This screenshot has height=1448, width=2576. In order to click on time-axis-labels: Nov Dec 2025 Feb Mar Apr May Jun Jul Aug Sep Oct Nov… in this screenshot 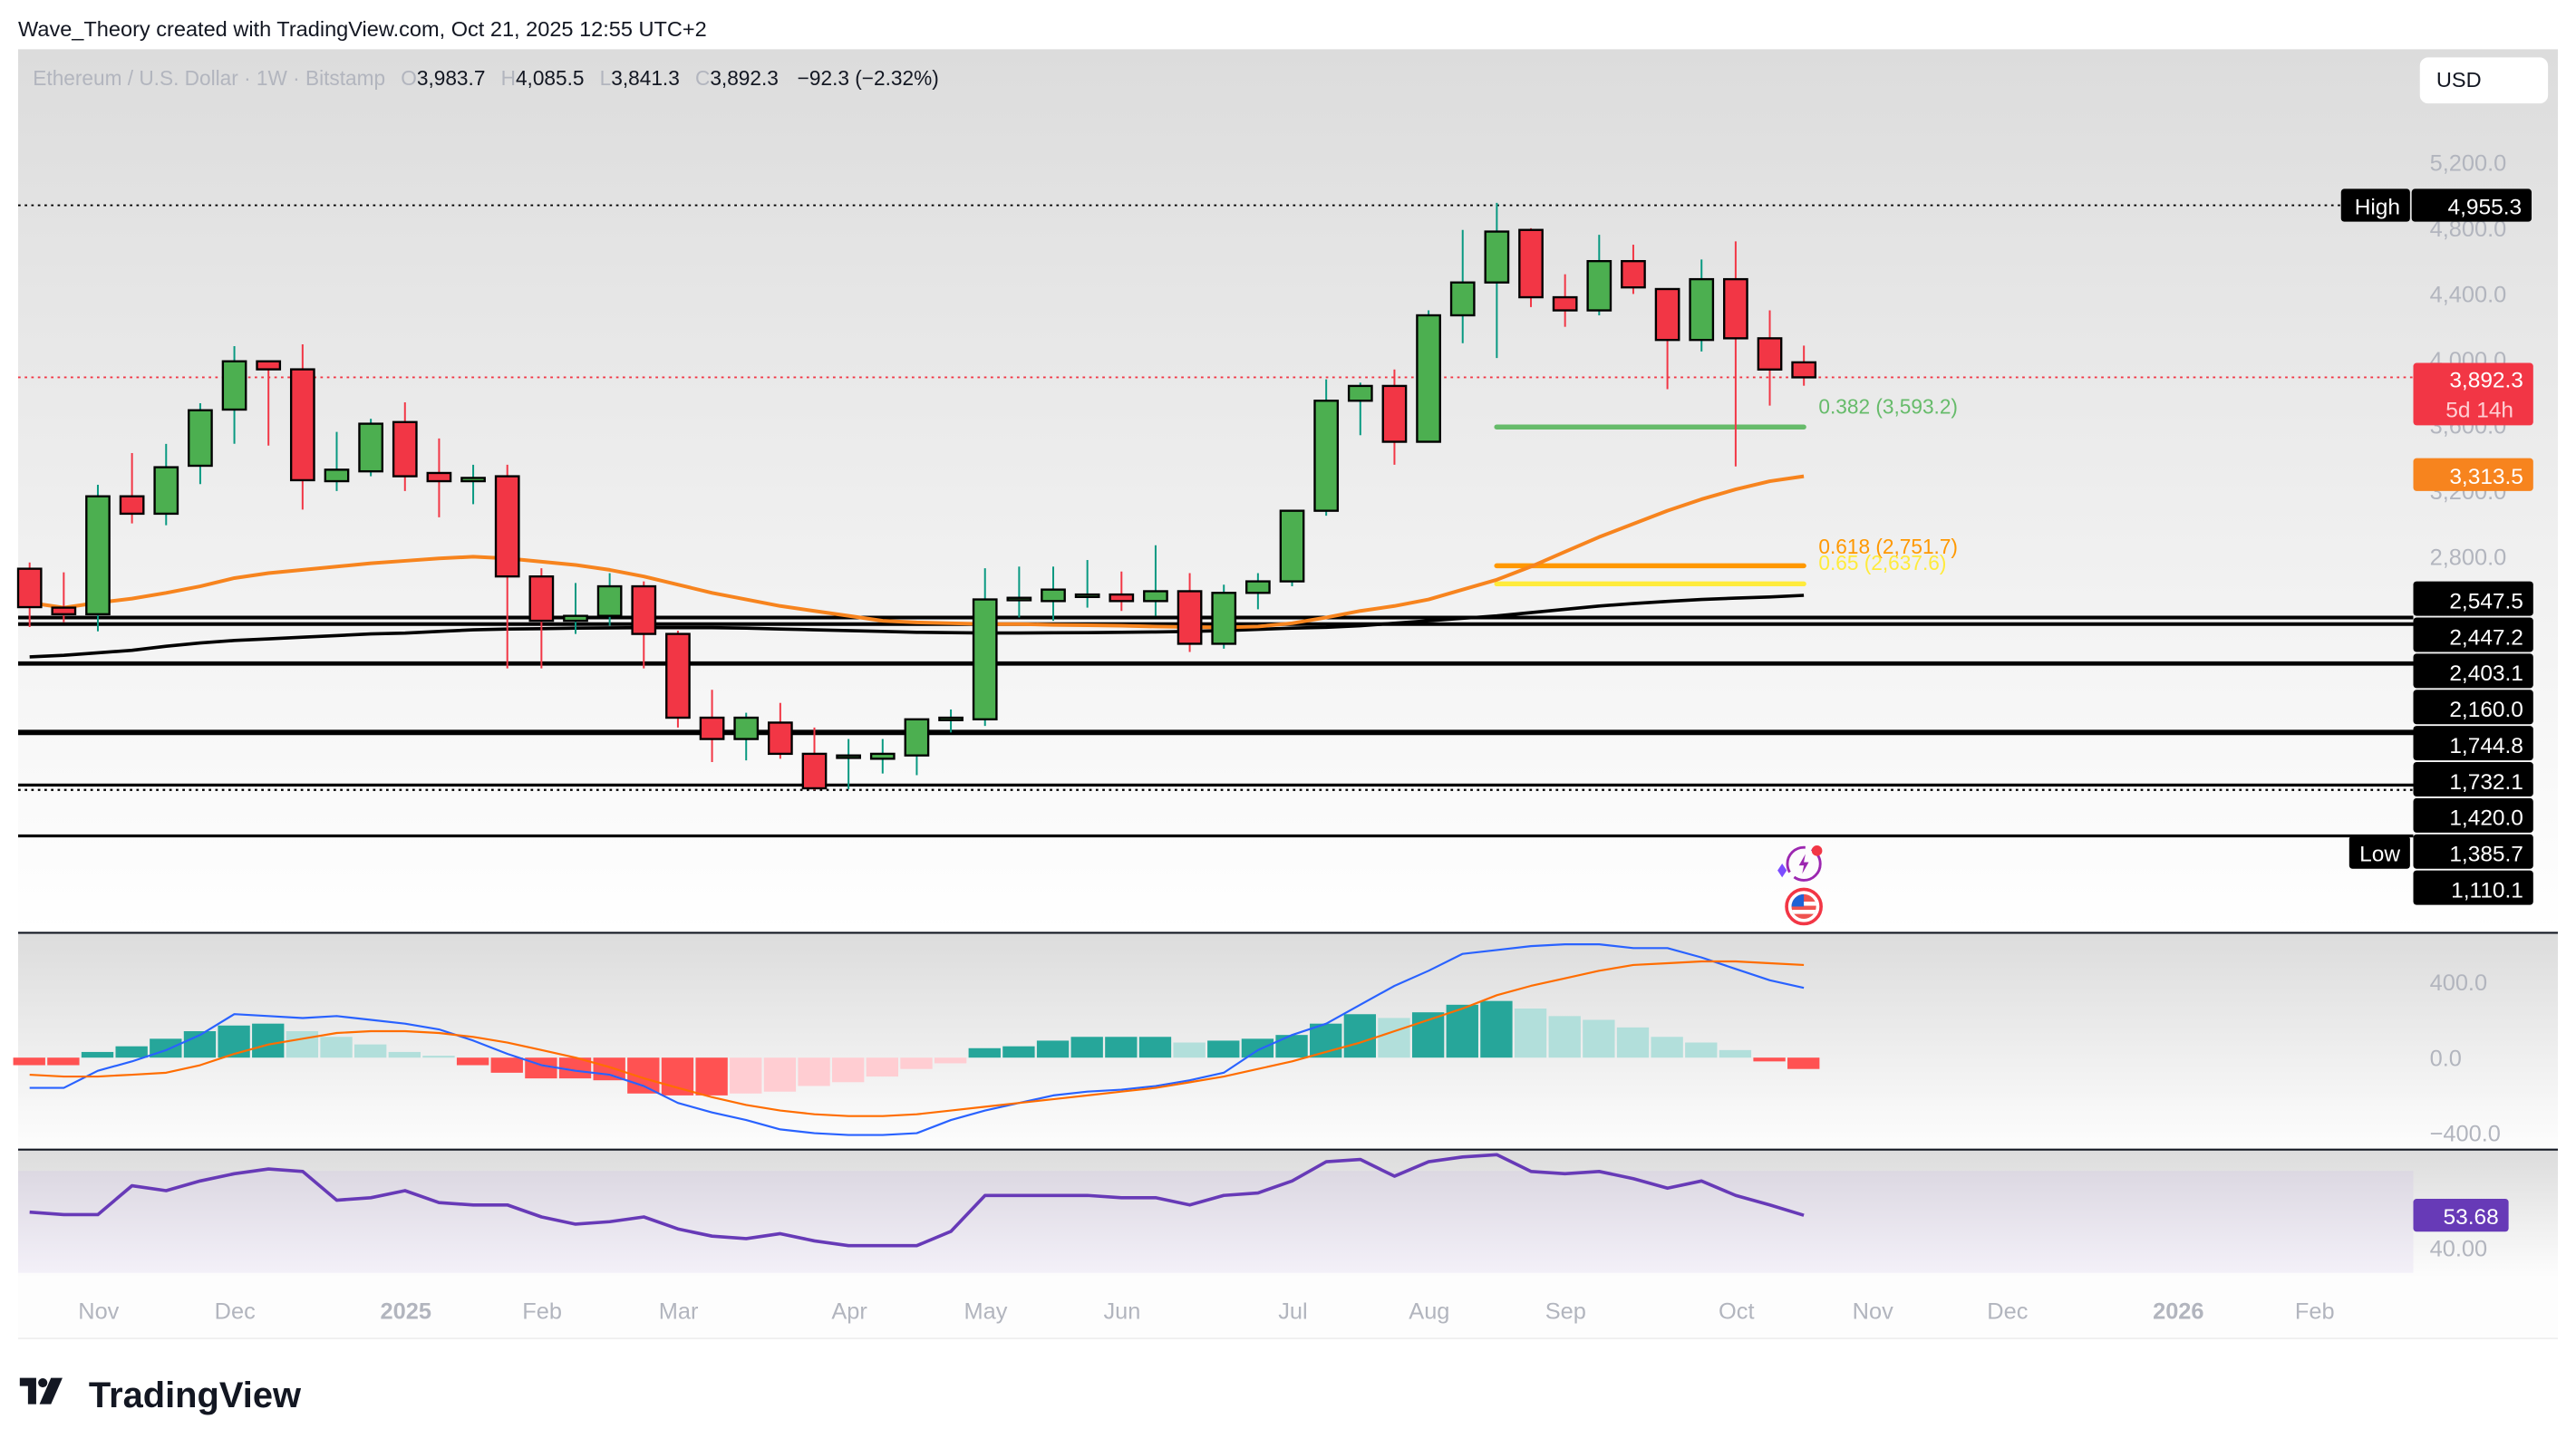, I will do `click(1206, 1311)`.